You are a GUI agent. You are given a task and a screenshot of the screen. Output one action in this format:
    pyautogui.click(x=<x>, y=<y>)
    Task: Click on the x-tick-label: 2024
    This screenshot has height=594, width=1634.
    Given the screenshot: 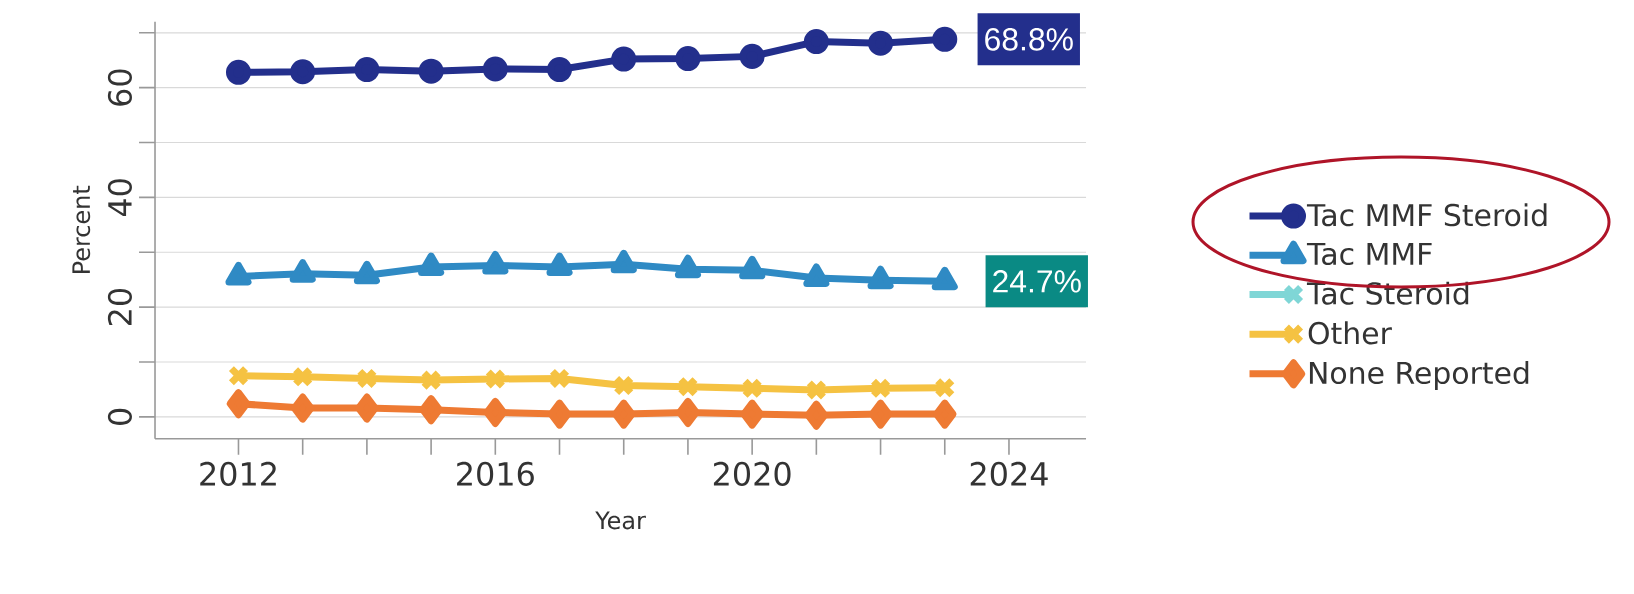 What is the action you would take?
    pyautogui.click(x=1009, y=473)
    